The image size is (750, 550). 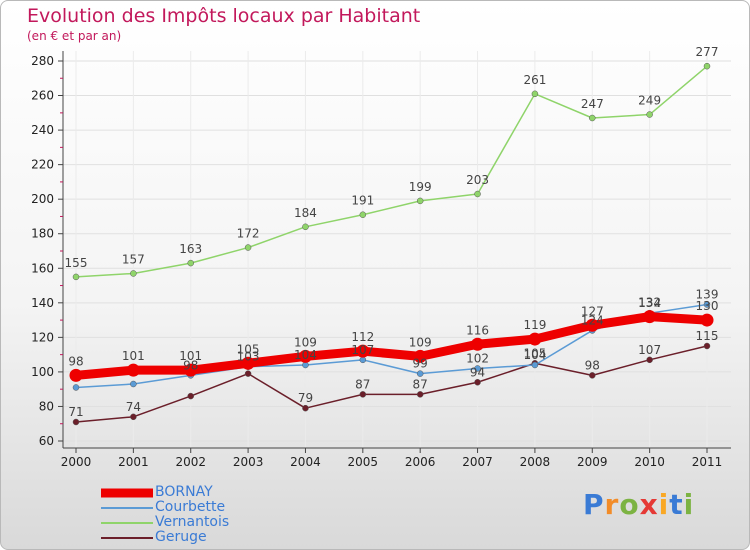 I want to click on data-label-bornay: 98, so click(x=75, y=361).